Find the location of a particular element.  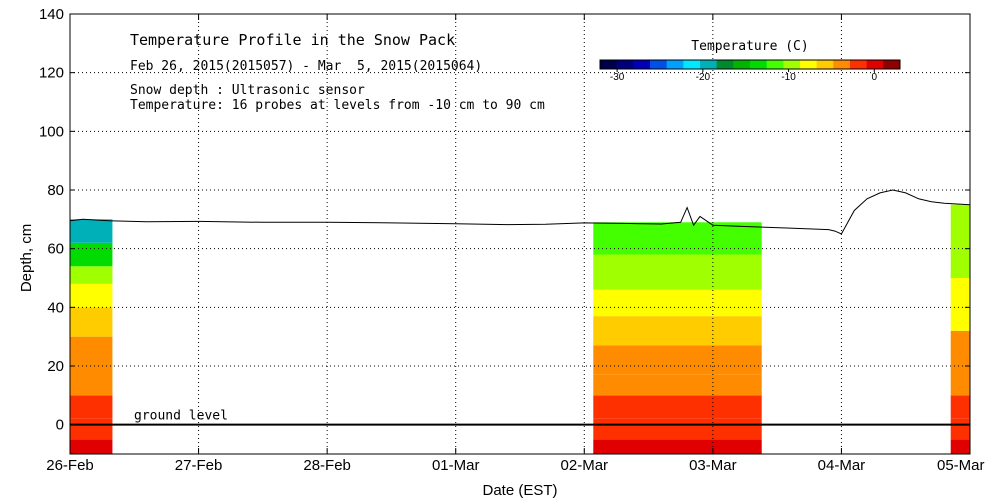

x-tick-label: 05-Mar is located at coordinates (961, 465).